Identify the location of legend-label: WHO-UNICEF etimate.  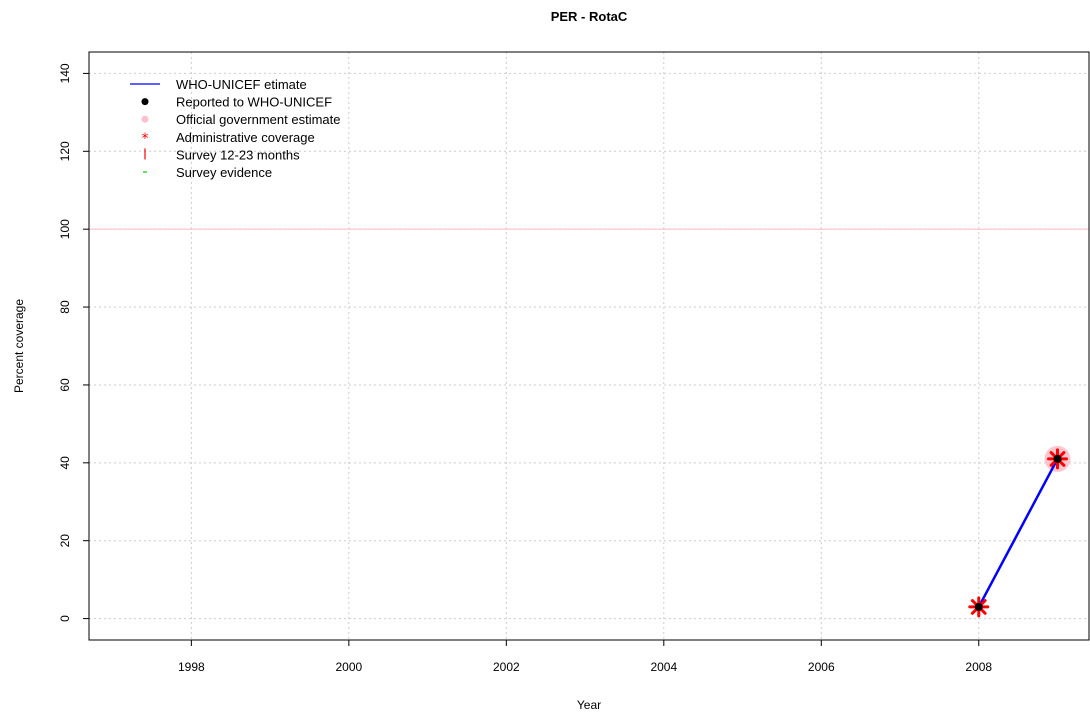
(241, 84).